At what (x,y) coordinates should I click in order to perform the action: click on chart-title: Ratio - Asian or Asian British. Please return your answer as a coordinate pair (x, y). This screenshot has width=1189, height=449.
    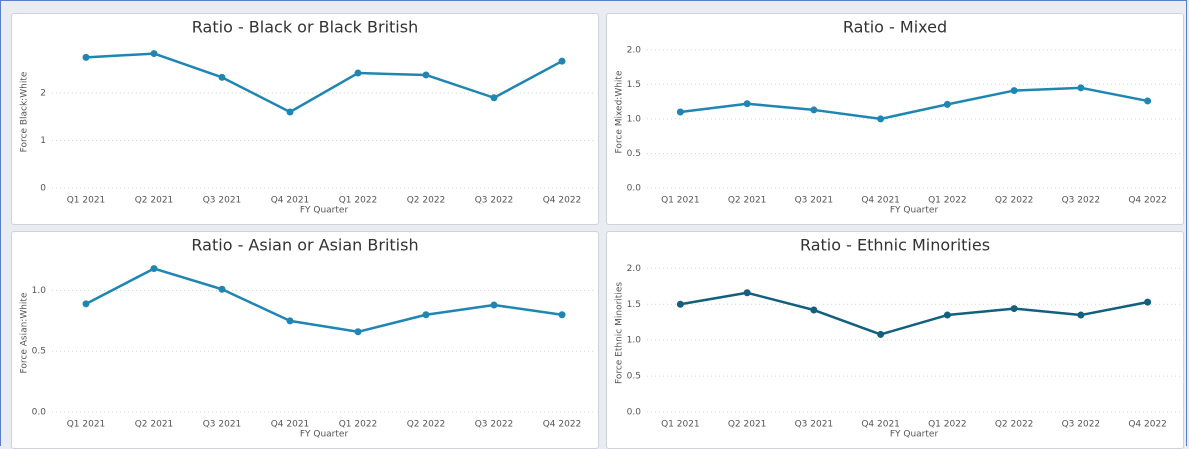
    Looking at the image, I should click on (304, 245).